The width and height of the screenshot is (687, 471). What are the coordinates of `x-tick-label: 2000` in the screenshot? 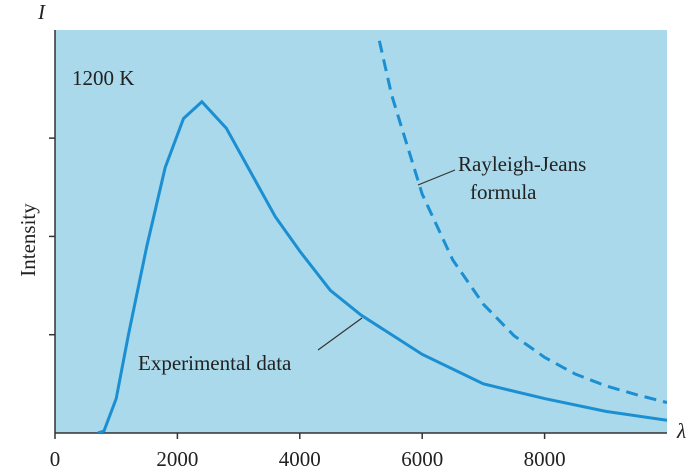 It's located at (177, 459).